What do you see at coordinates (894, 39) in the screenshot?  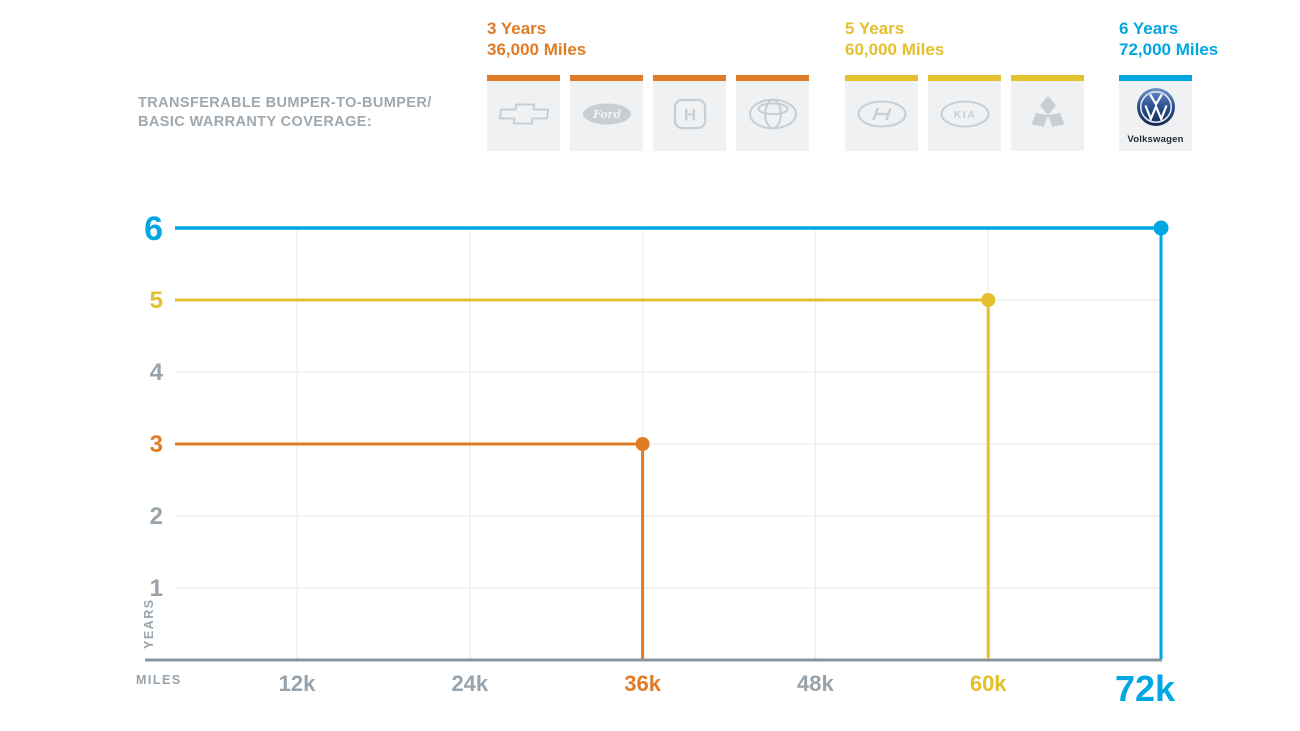 I see `group-label-5yr: 5 Years 60,000 Miles` at bounding box center [894, 39].